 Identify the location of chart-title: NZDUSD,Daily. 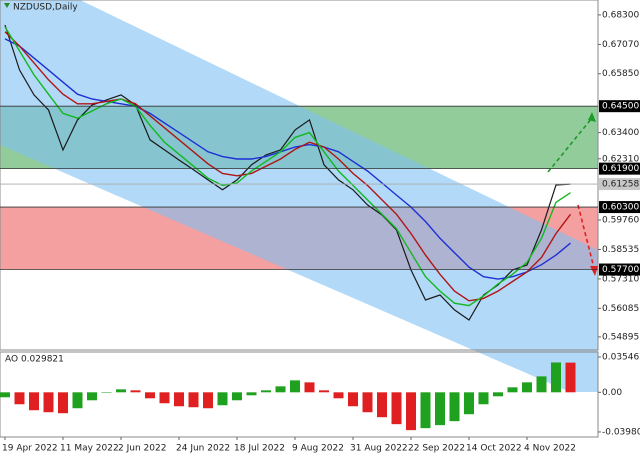
(45, 8).